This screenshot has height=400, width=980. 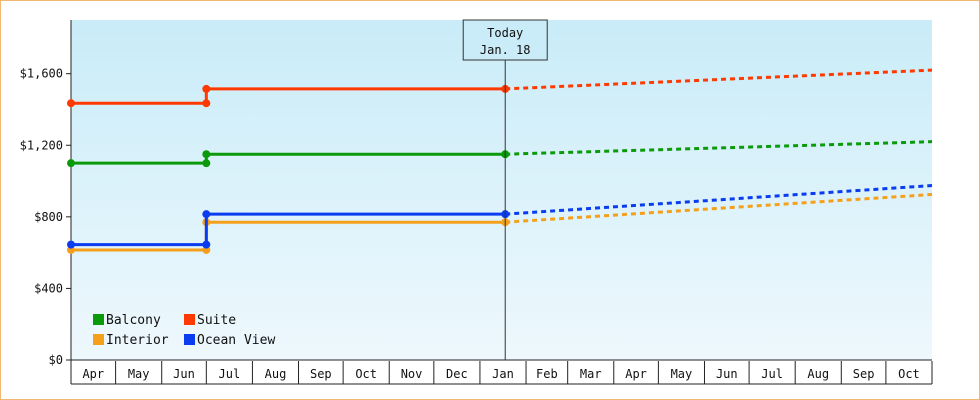 What do you see at coordinates (189, 339) in the screenshot?
I see `legend-swatch-ocean-view` at bounding box center [189, 339].